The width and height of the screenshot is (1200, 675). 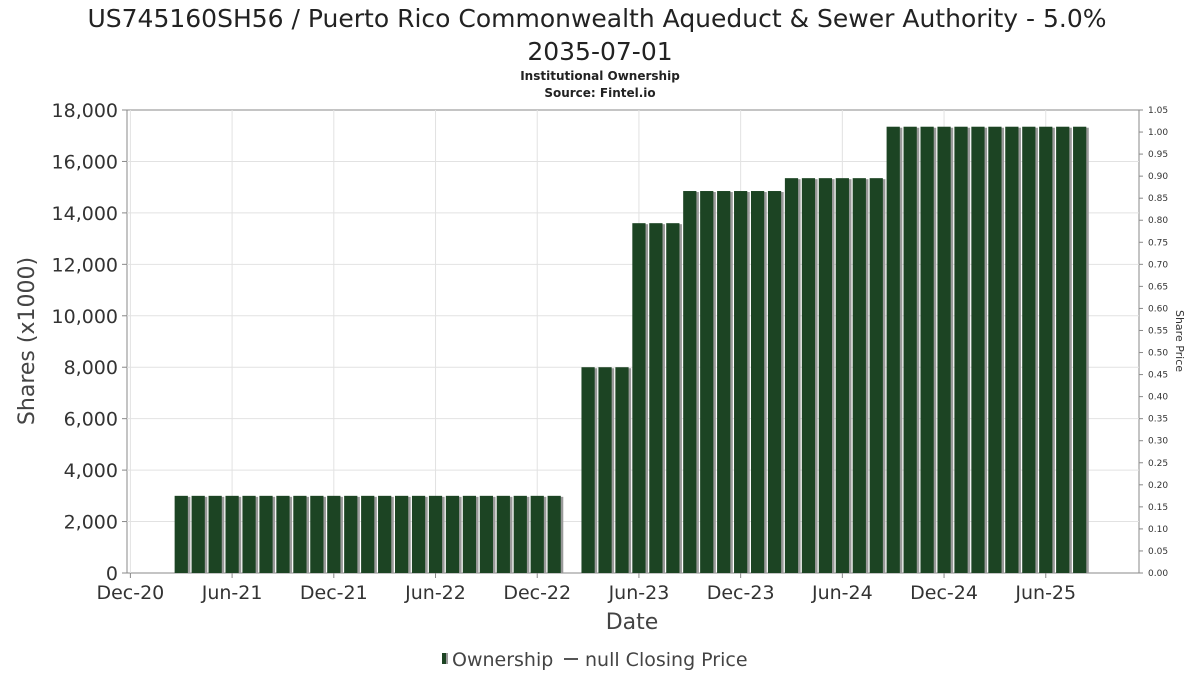 I want to click on x-tick-label: Dec-21, so click(x=334, y=593).